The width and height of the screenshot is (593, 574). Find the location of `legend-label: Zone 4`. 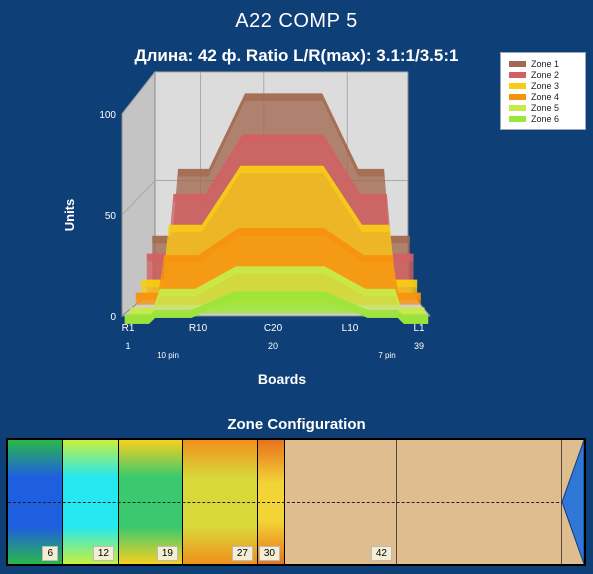

legend-label: Zone 4 is located at coordinates (545, 96).